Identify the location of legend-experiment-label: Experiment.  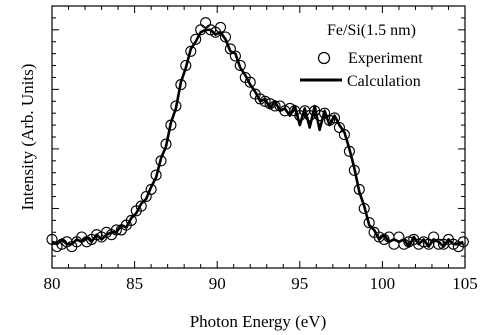
(385, 58).